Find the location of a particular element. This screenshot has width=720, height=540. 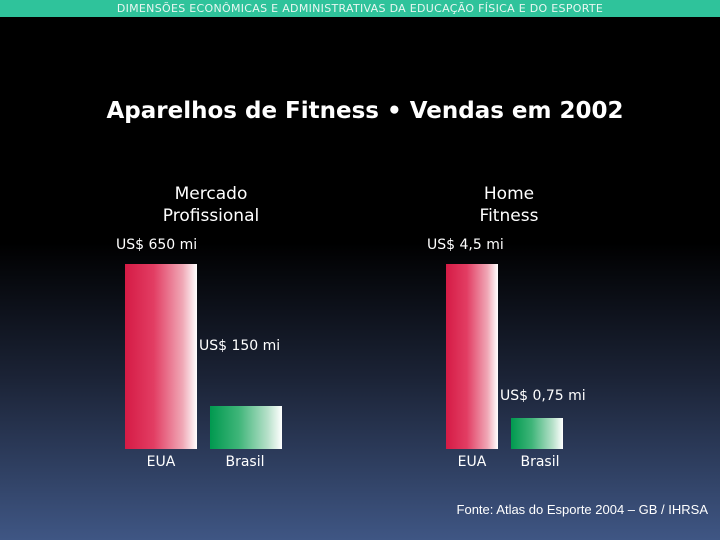

bar-profissional-eua is located at coordinates (161, 356).